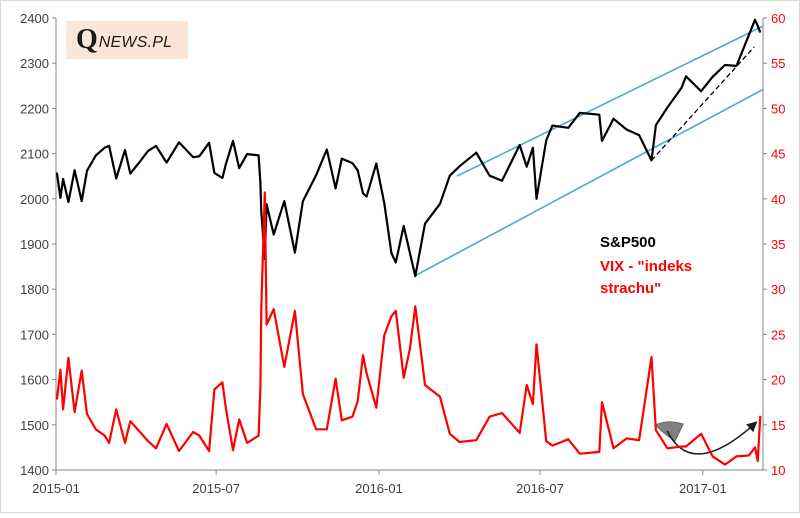 The image size is (800, 518). What do you see at coordinates (34, 470) in the screenshot?
I see `y-left-tick-label: 1400` at bounding box center [34, 470].